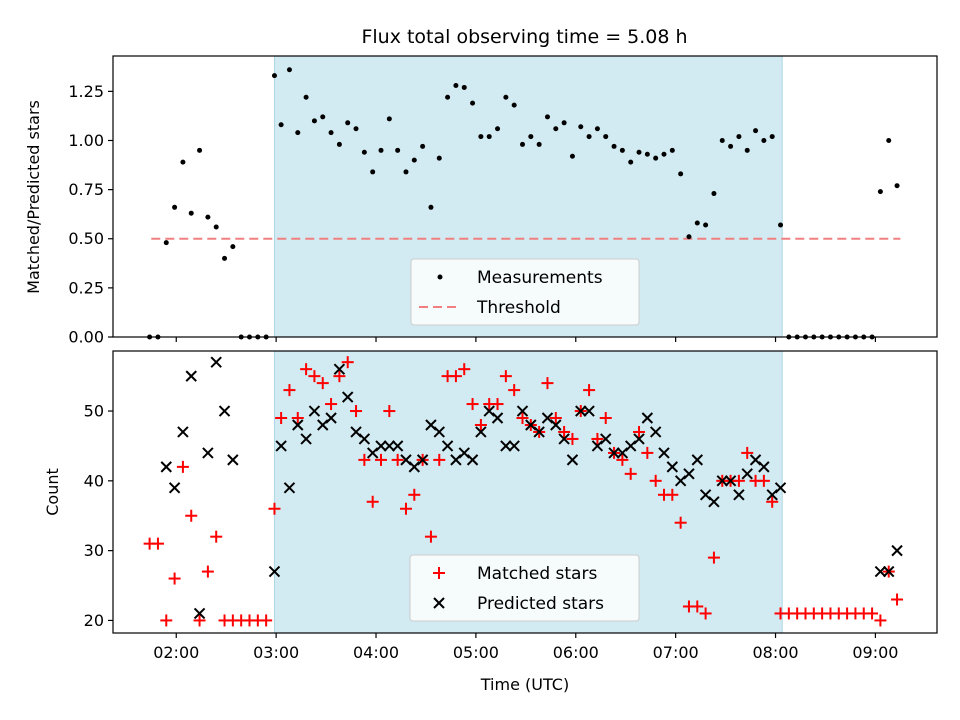  What do you see at coordinates (518, 308) in the screenshot?
I see `legend-threshold-label: Threshold` at bounding box center [518, 308].